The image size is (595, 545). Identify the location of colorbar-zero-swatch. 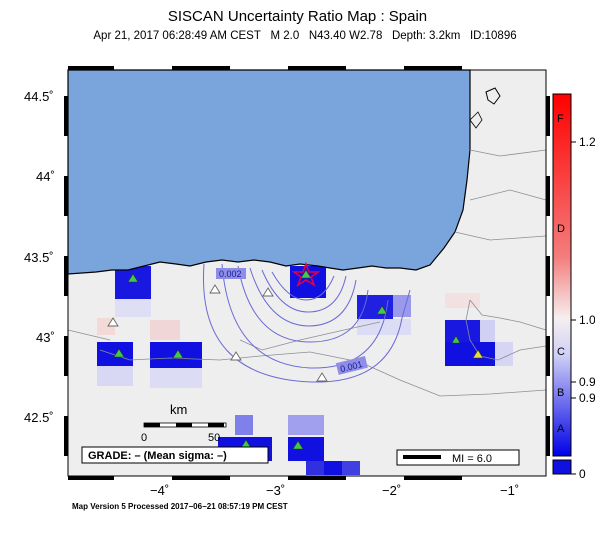
(562, 467).